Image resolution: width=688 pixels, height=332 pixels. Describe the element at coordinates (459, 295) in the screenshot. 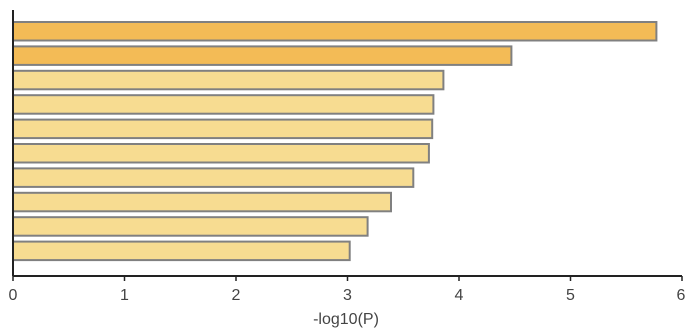

I see `x-tick-label-4: 4` at that location.